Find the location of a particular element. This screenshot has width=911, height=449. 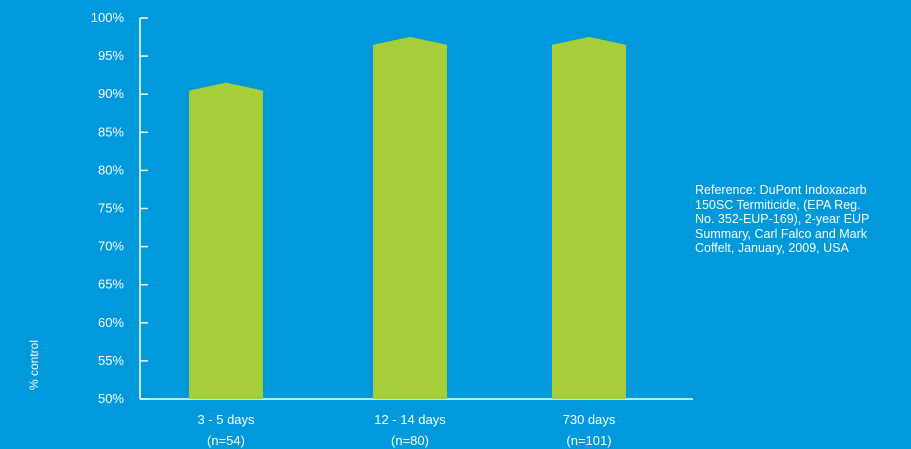

y-tick-label: 65% is located at coordinates (111, 284).